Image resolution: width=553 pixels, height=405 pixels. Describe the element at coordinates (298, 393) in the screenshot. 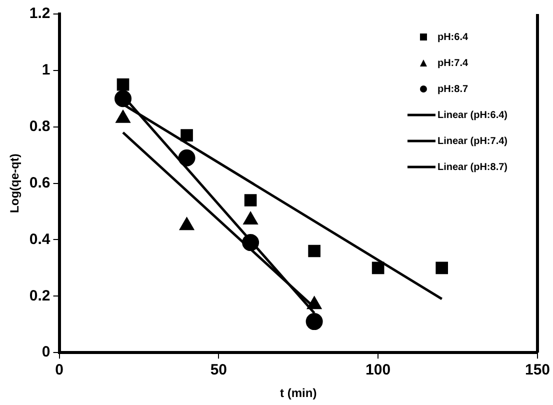

I see `x-axis-title: t (min)` at that location.